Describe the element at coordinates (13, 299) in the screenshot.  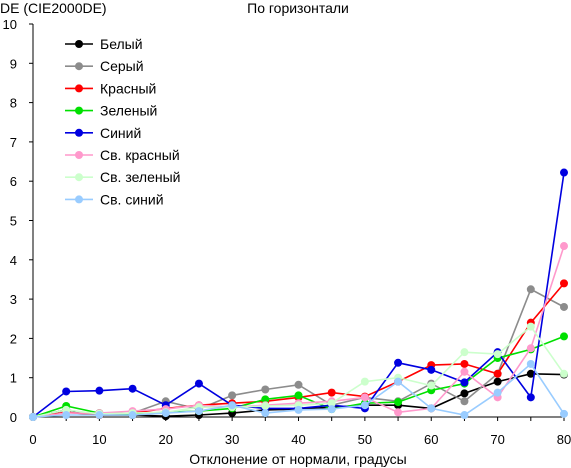
I see `y-tick-label: 3` at that location.